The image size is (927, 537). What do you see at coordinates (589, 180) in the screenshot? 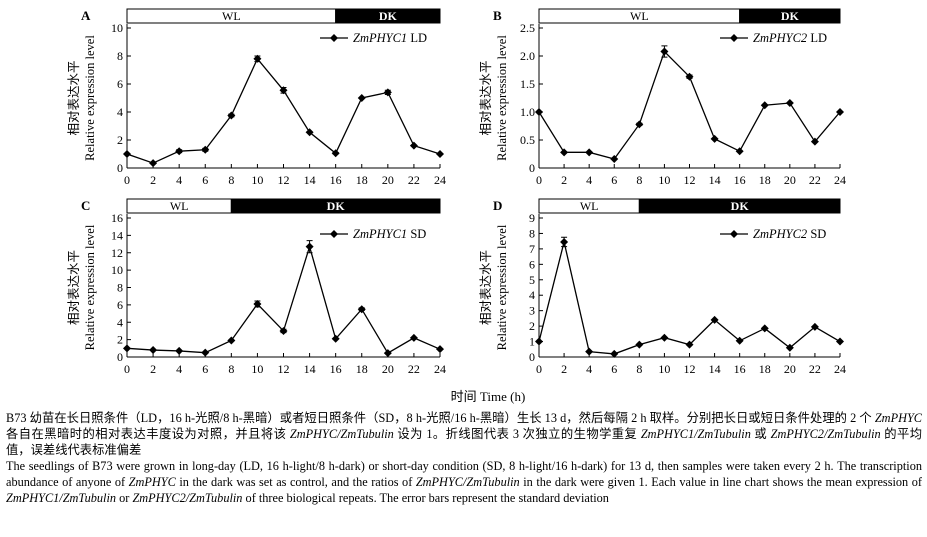
I see `x-tick-label: 4` at bounding box center [589, 180].